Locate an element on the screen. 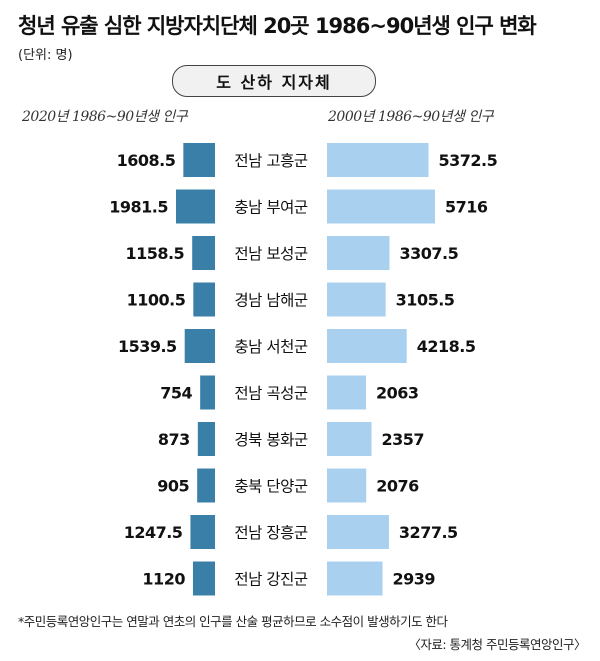 This screenshot has height=661, width=600. value-label-2020-3: 1158.5 is located at coordinates (154, 253).